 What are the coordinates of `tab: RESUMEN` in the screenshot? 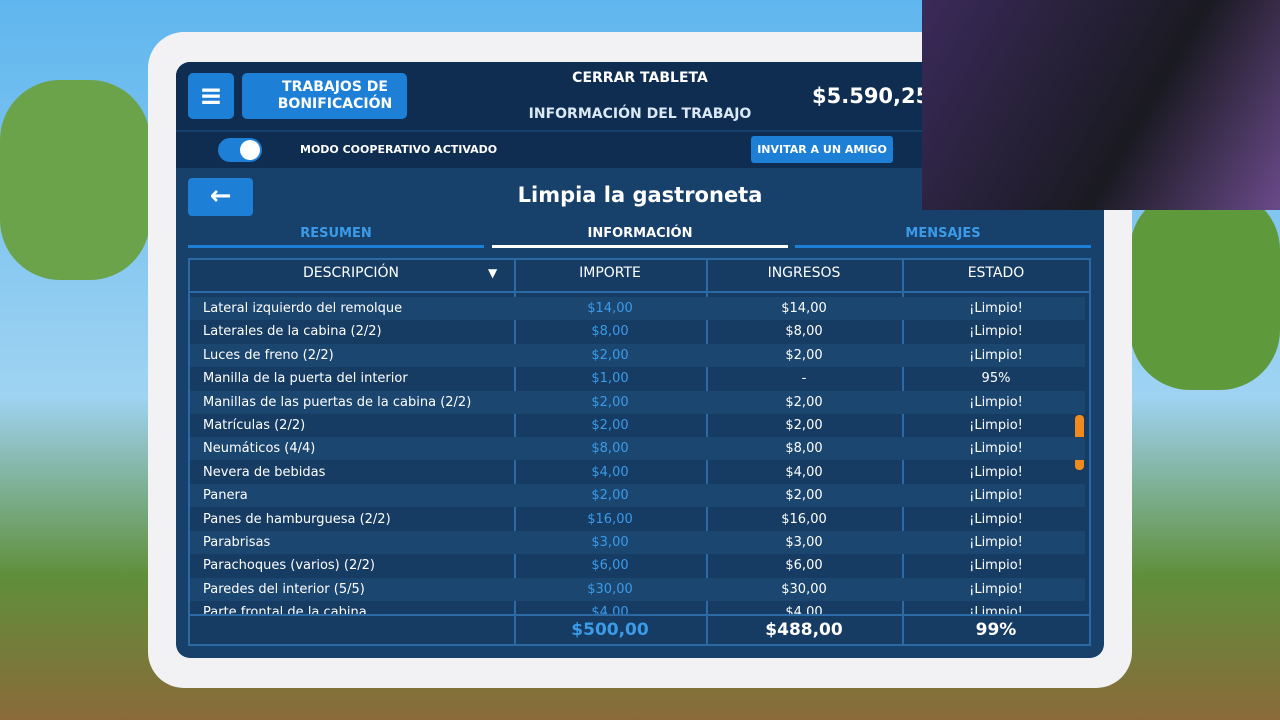 It's located at (336, 233).